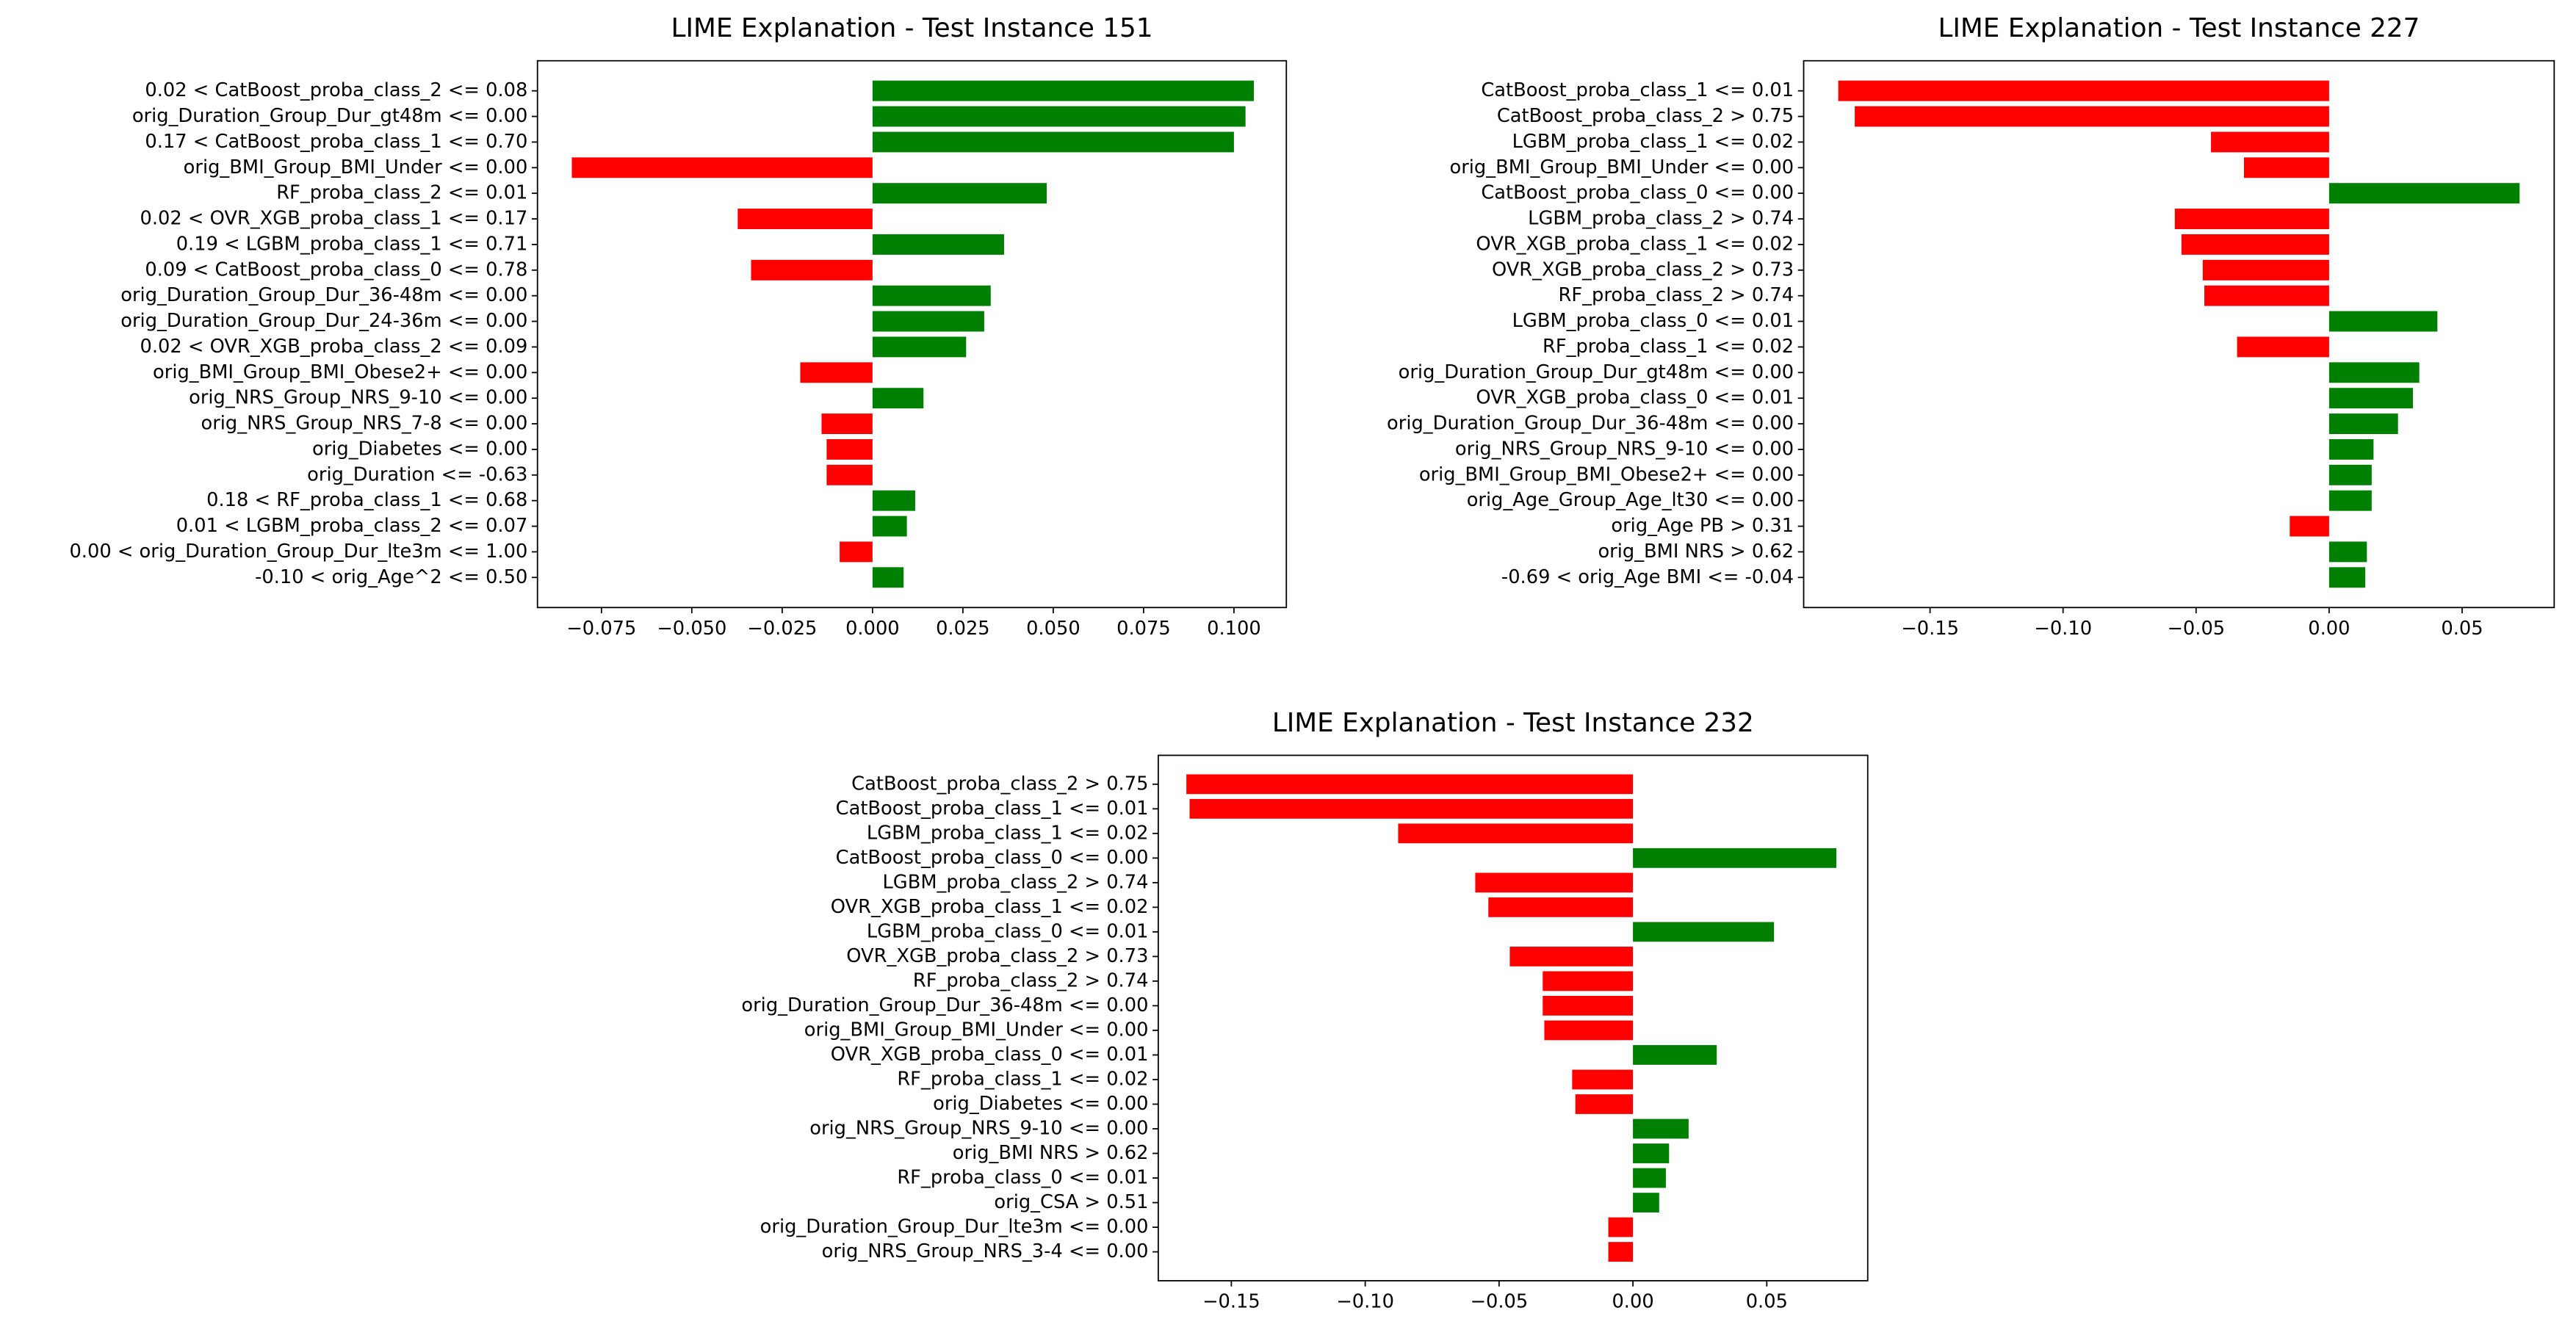 Image resolution: width=2576 pixels, height=1330 pixels. Describe the element at coordinates (1635, 244) in the screenshot. I see `y-tick-label: OVR_XGB_proba_class_1 <= 0.02` at that location.